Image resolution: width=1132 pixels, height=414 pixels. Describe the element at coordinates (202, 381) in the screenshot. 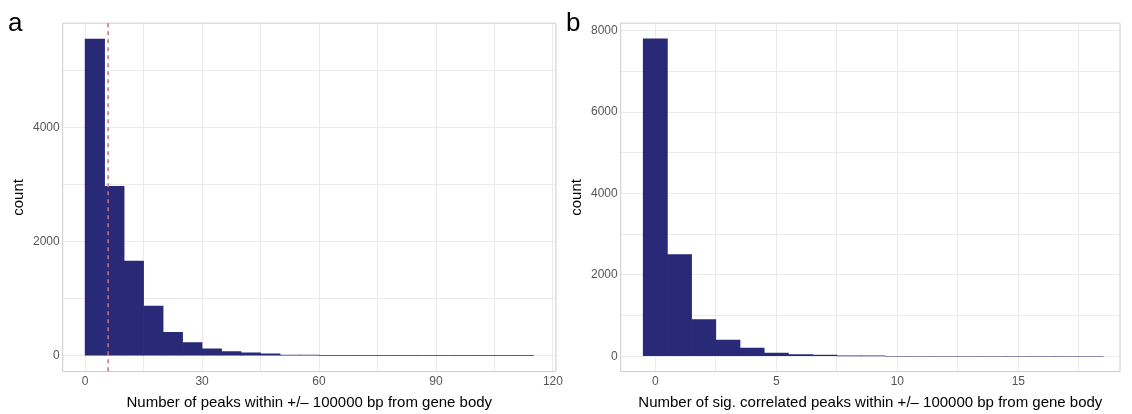

I see `x-tick-label: 30` at that location.